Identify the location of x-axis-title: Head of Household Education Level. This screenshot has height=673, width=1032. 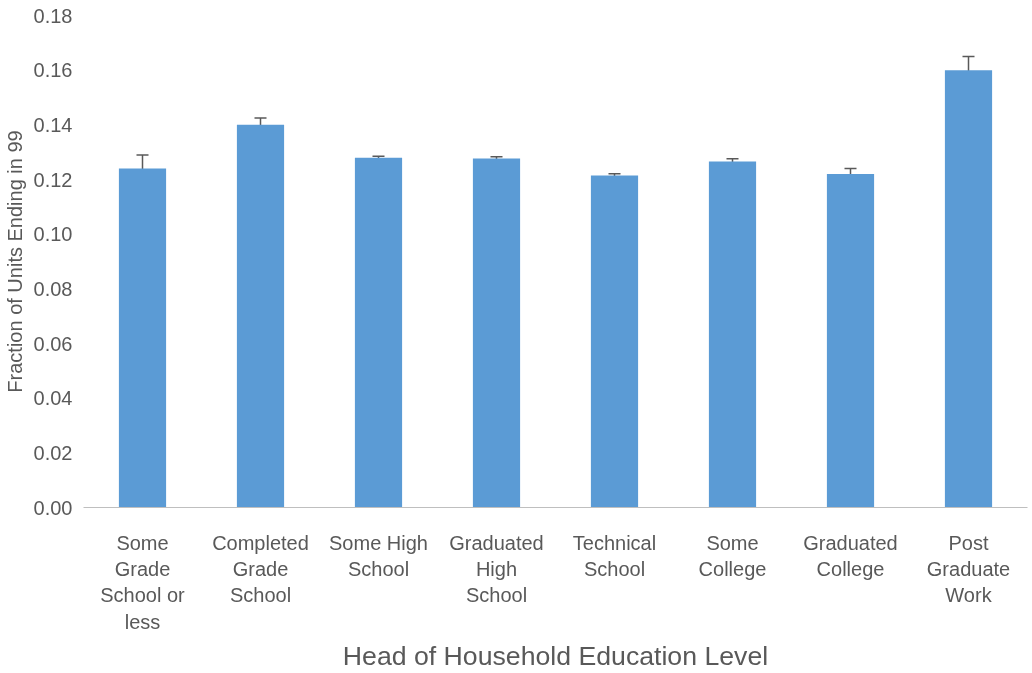
(555, 655).